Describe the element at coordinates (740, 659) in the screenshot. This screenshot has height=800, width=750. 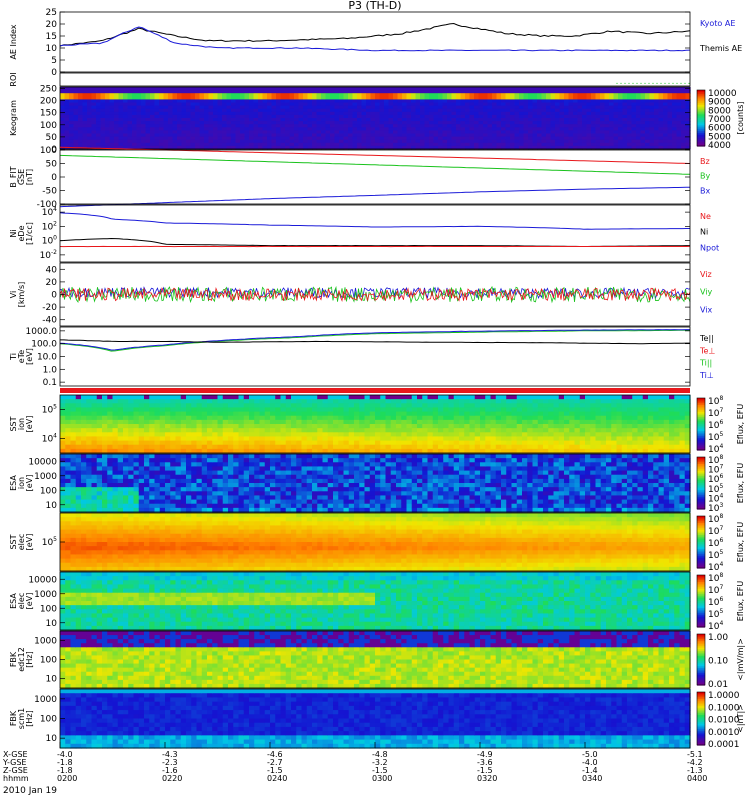
I see `colorbar-unit: <|mV/m|>` at that location.